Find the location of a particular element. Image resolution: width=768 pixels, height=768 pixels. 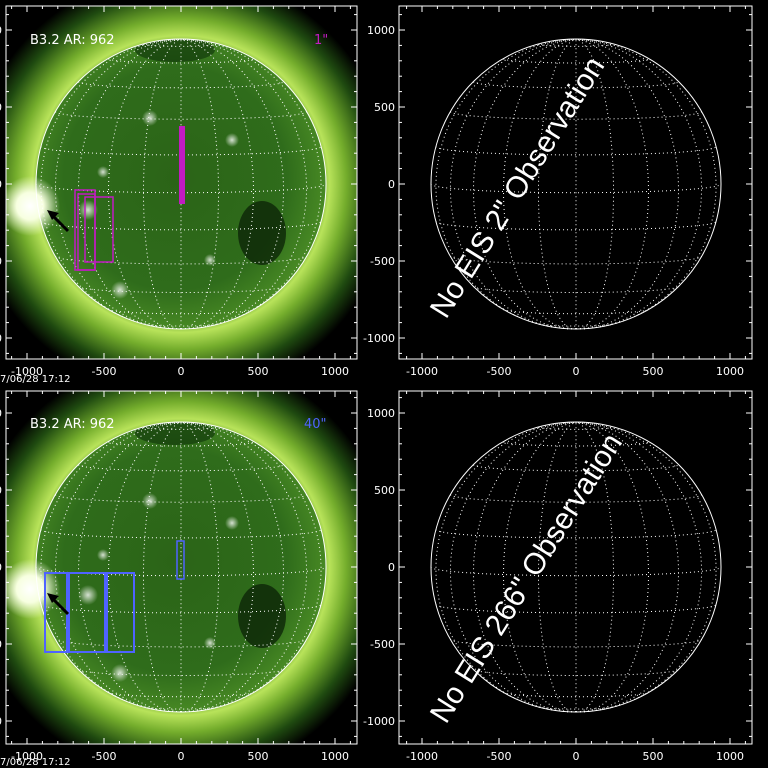

panel-label: B3.2 AR: 962 is located at coordinates (72, 424).